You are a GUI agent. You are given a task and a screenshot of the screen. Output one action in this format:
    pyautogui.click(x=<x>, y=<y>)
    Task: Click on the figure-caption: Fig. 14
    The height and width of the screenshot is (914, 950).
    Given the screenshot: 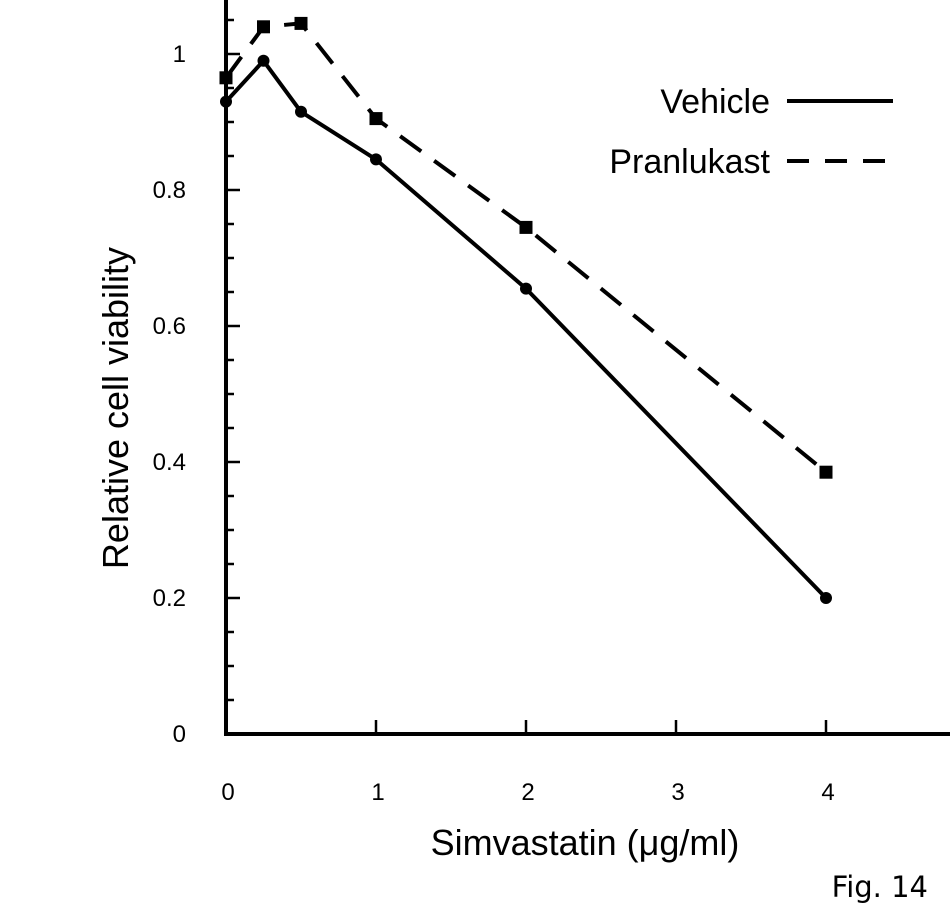 What is the action you would take?
    pyautogui.click(x=879, y=887)
    